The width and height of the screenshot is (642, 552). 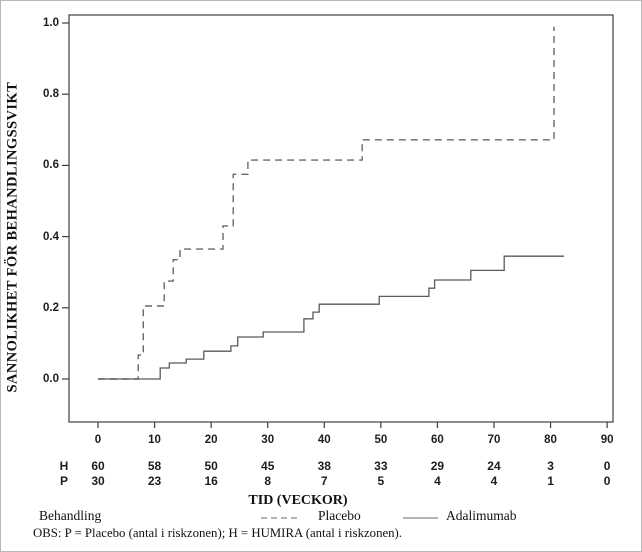 What do you see at coordinates (268, 466) in the screenshot?
I see `risk-count: 45` at bounding box center [268, 466].